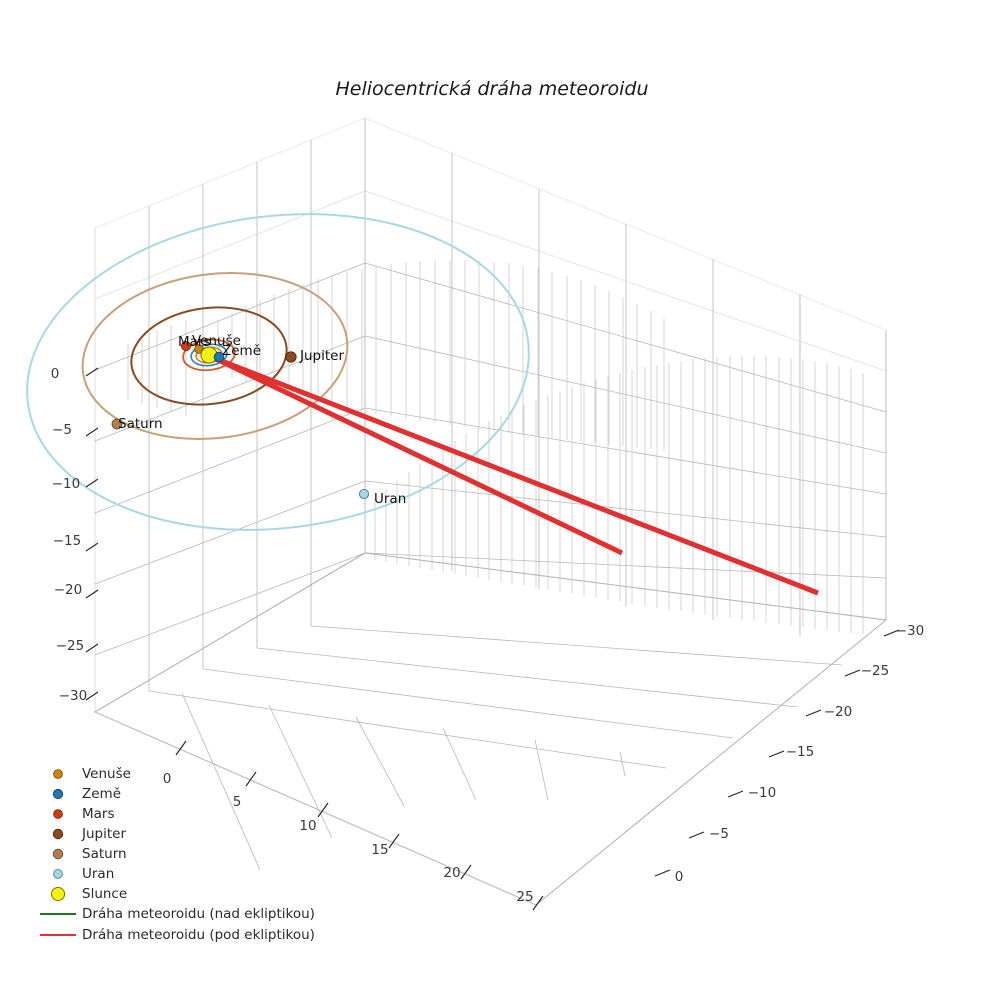 The width and height of the screenshot is (984, 984). I want to click on legend-item-mars: Mars, so click(84, 814).